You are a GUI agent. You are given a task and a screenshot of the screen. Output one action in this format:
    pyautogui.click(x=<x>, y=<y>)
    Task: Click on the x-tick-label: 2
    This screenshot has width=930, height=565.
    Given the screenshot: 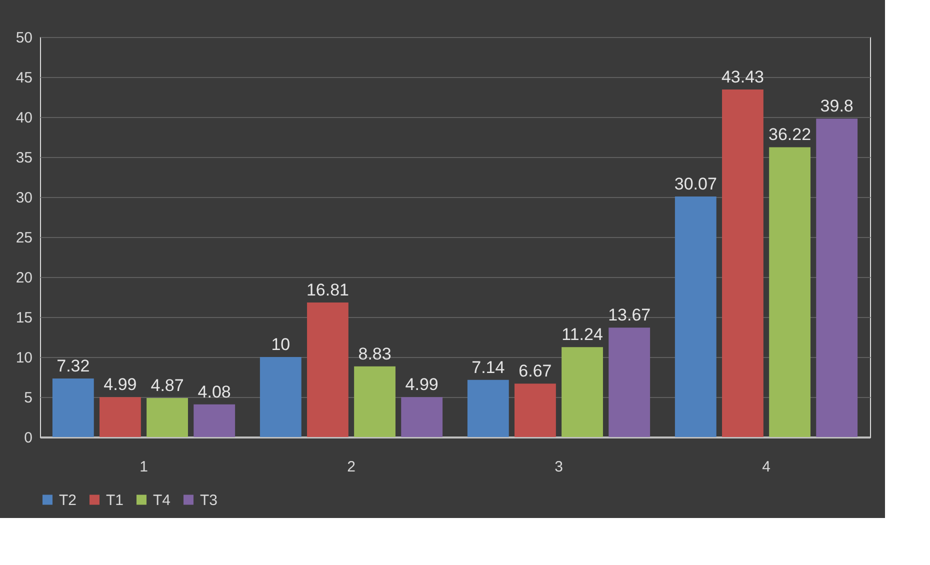 What is the action you would take?
    pyautogui.click(x=351, y=467)
    